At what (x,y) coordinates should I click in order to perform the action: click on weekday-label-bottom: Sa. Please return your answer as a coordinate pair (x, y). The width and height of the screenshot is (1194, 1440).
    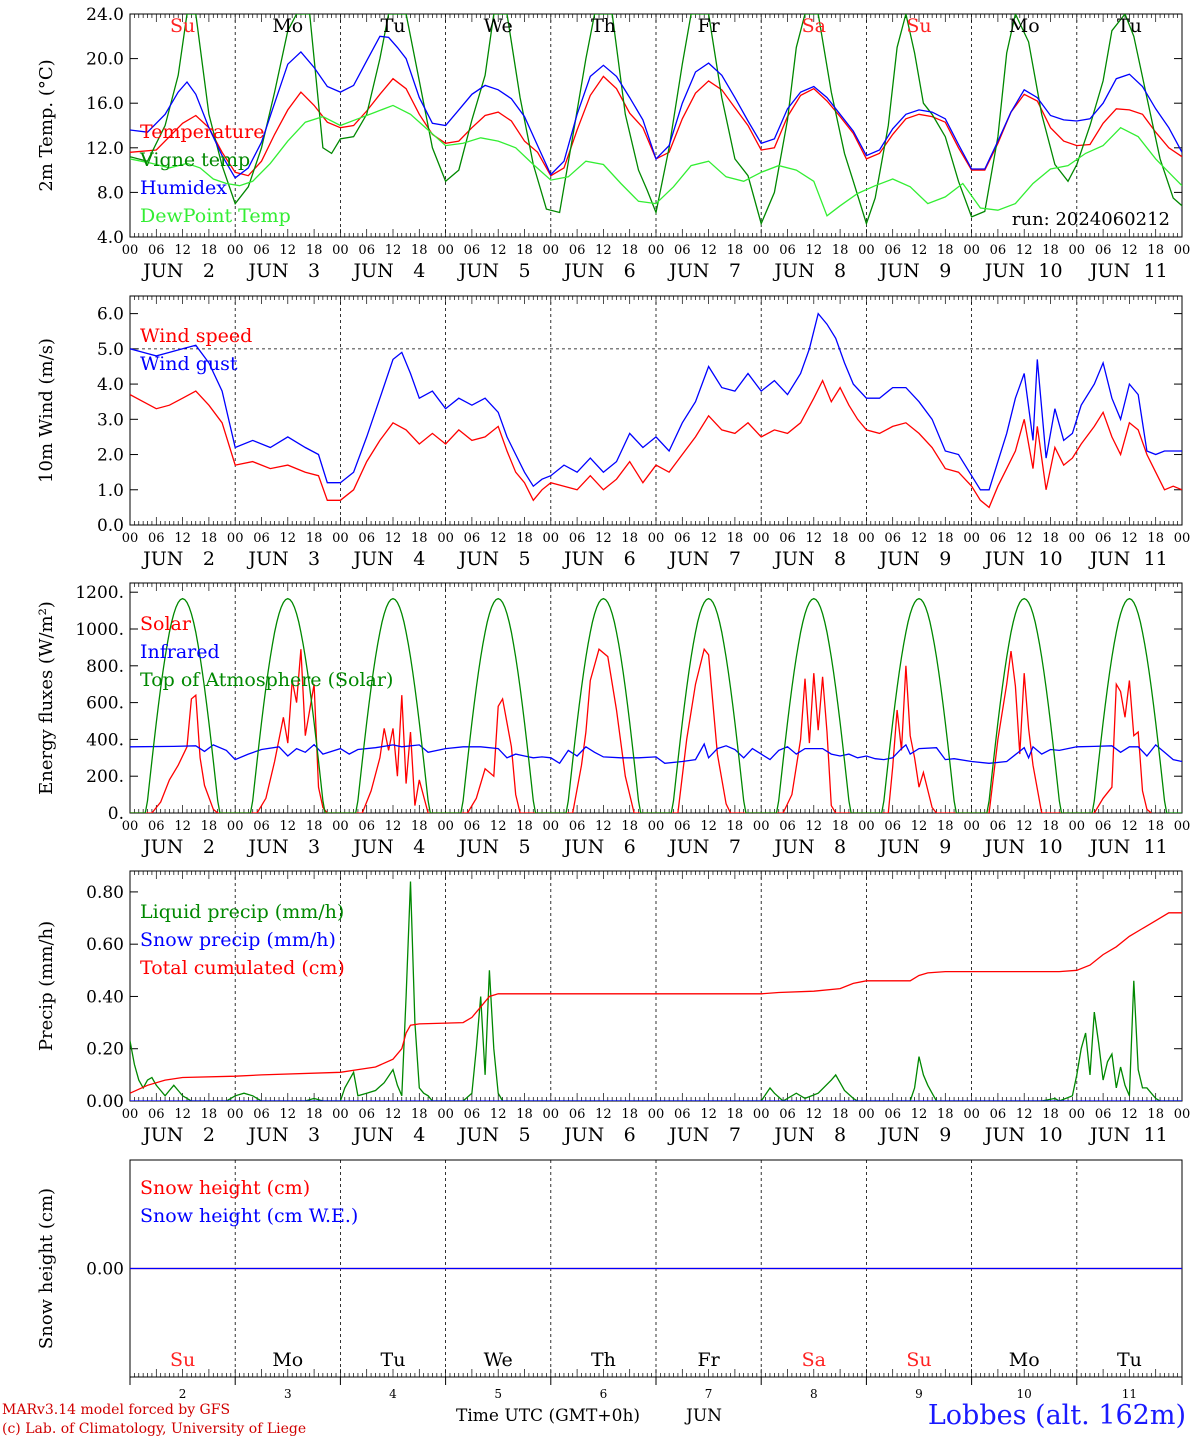
    Looking at the image, I should click on (814, 1360).